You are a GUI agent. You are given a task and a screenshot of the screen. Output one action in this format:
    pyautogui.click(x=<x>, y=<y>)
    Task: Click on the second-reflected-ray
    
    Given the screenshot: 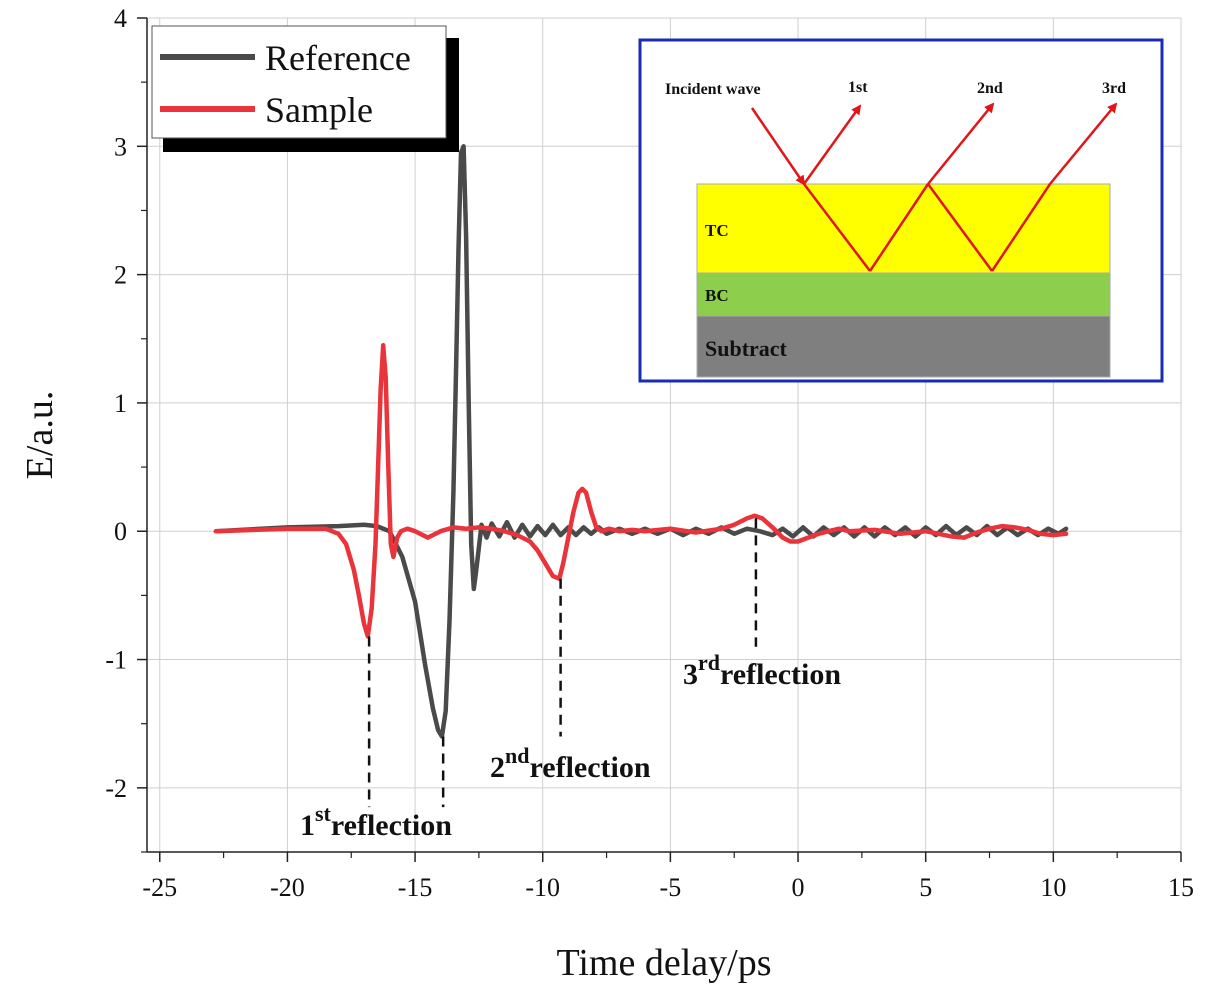 What is the action you would take?
    pyautogui.click(x=961, y=143)
    